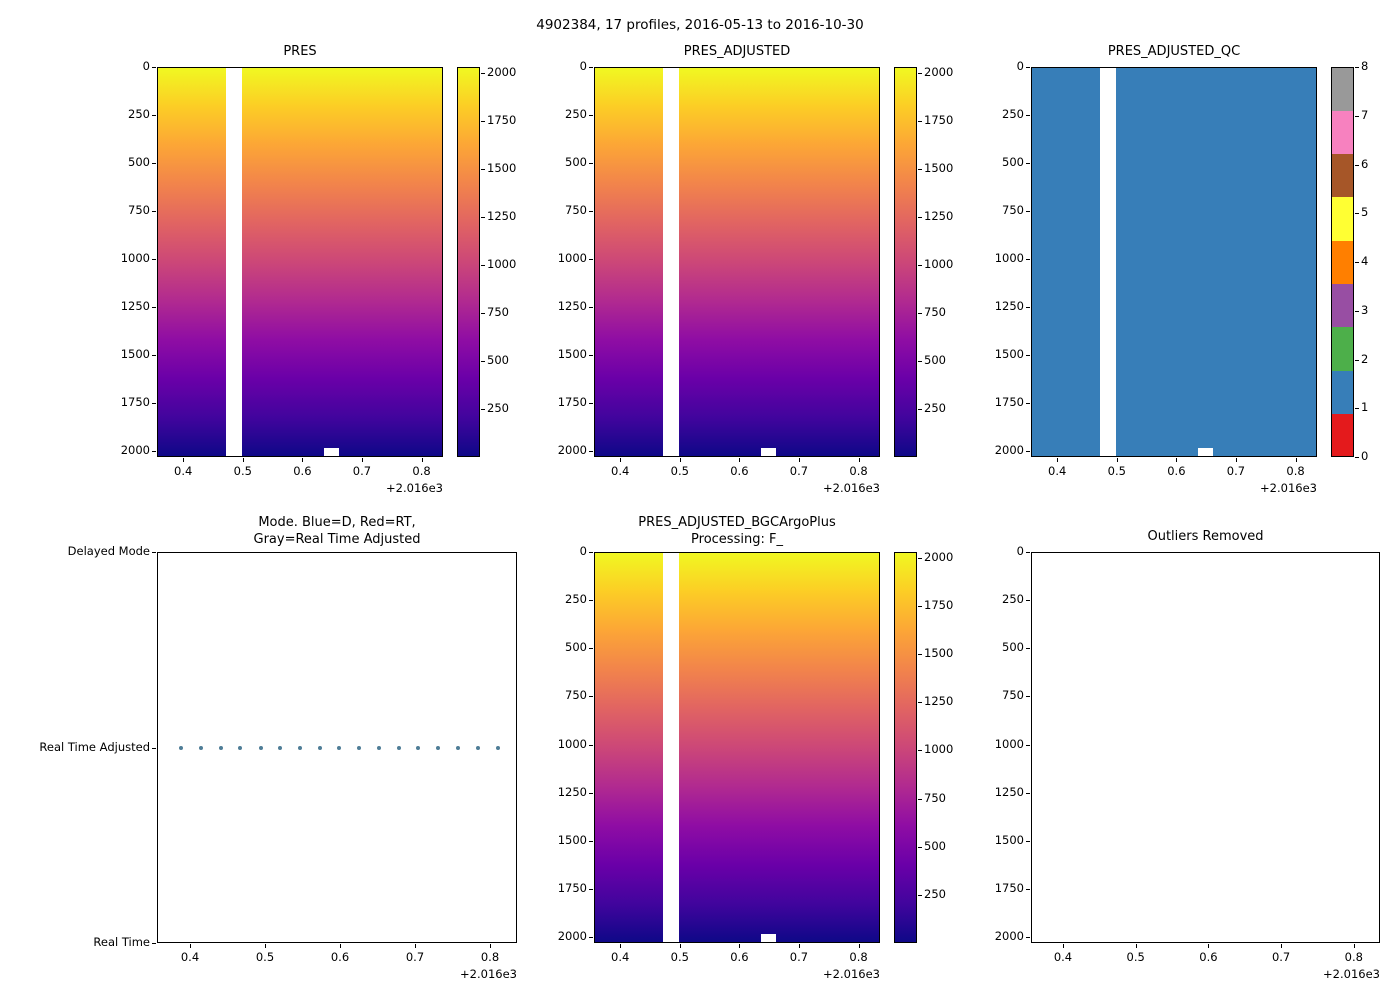 The height and width of the screenshot is (1000, 1400). What do you see at coordinates (1295, 471) in the screenshot?
I see `qc-xtick-label: 0.8` at bounding box center [1295, 471].